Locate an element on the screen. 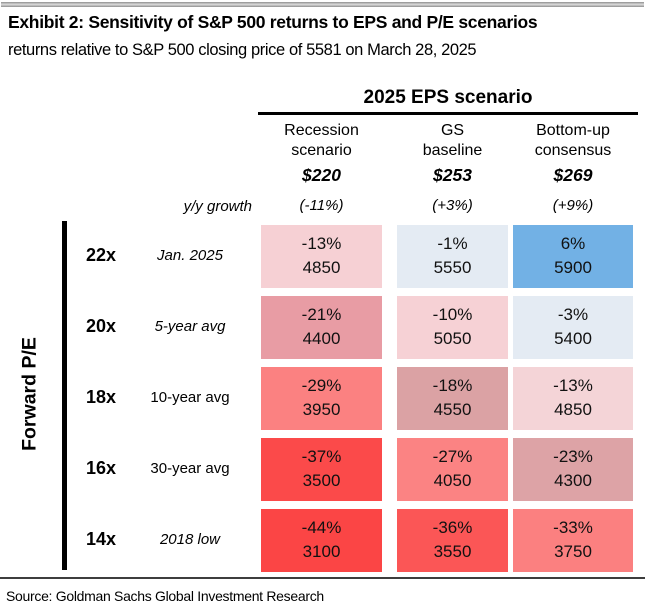 This screenshot has height=613, width=645. column-header-bottom-up: Bottom-up consensus is located at coordinates (573, 141).